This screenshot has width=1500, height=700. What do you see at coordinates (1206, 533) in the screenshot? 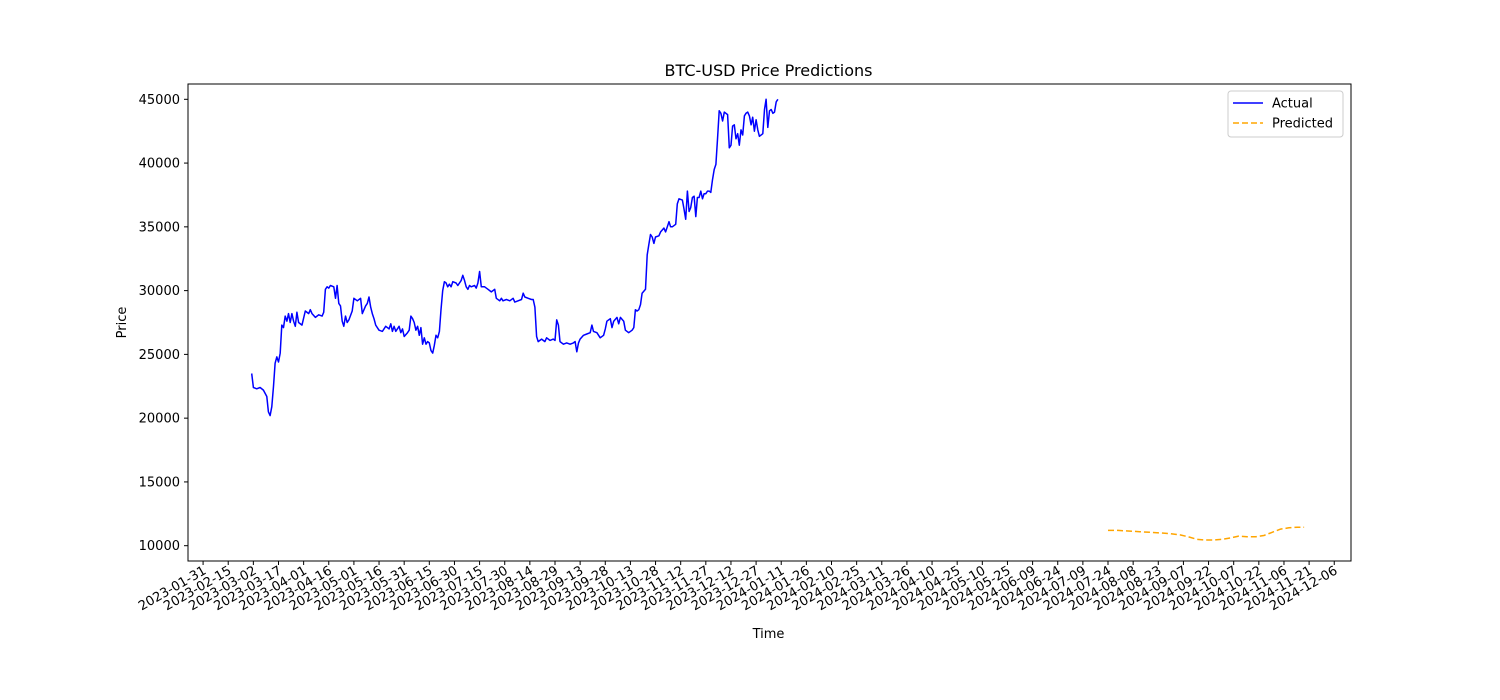
I see `series-predicted-line` at bounding box center [1206, 533].